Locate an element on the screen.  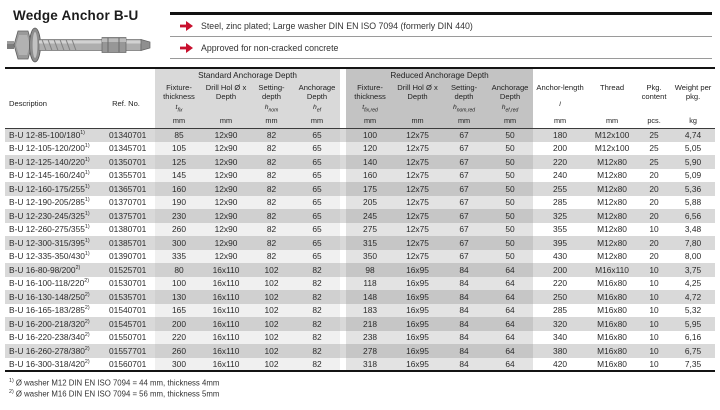
description-cell: B-U 12-230-245/3251) is located at coordinates (51, 216).